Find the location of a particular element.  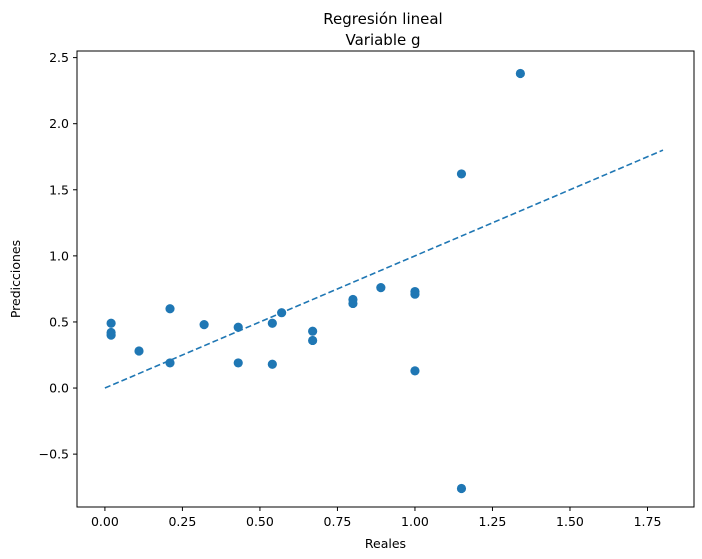

y-axis: −0.5 0.0 0.5 1.0 1.5 2.0 2.5 is located at coordinates (58, 256).